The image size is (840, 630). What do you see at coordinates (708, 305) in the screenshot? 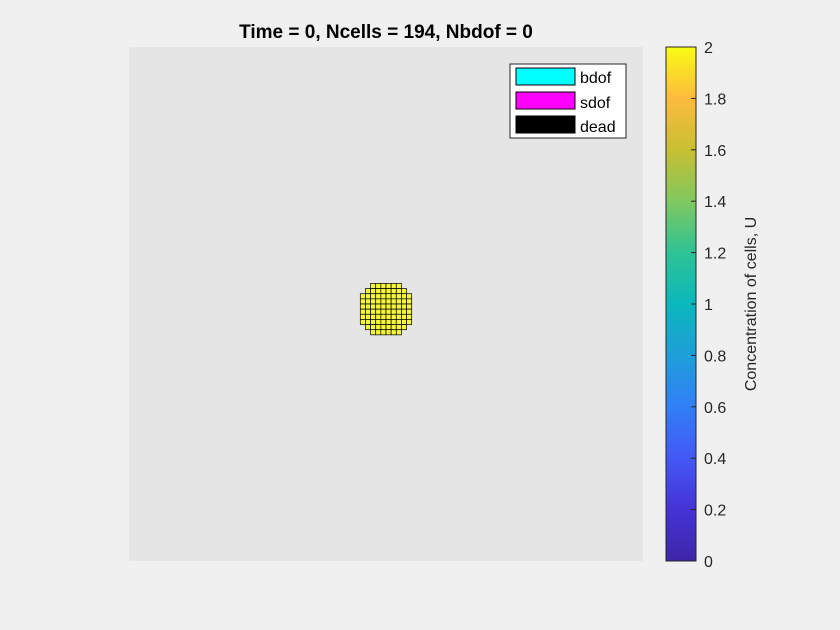
I see `colorbar-ticks: 0 0.2 0.4 0.6 0.8 1 1.2 1.4 1.6 1.8 2` at bounding box center [708, 305].